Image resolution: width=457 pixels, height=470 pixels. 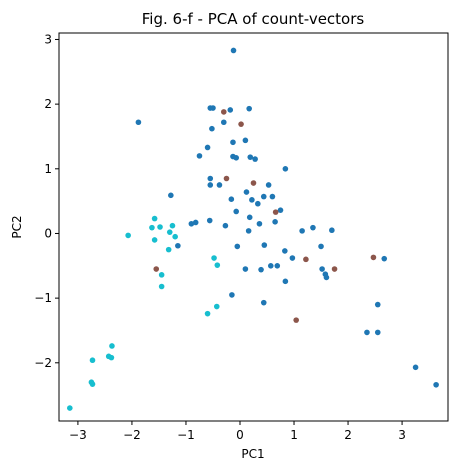 I want to click on x-tick-label: 2, so click(x=348, y=435).